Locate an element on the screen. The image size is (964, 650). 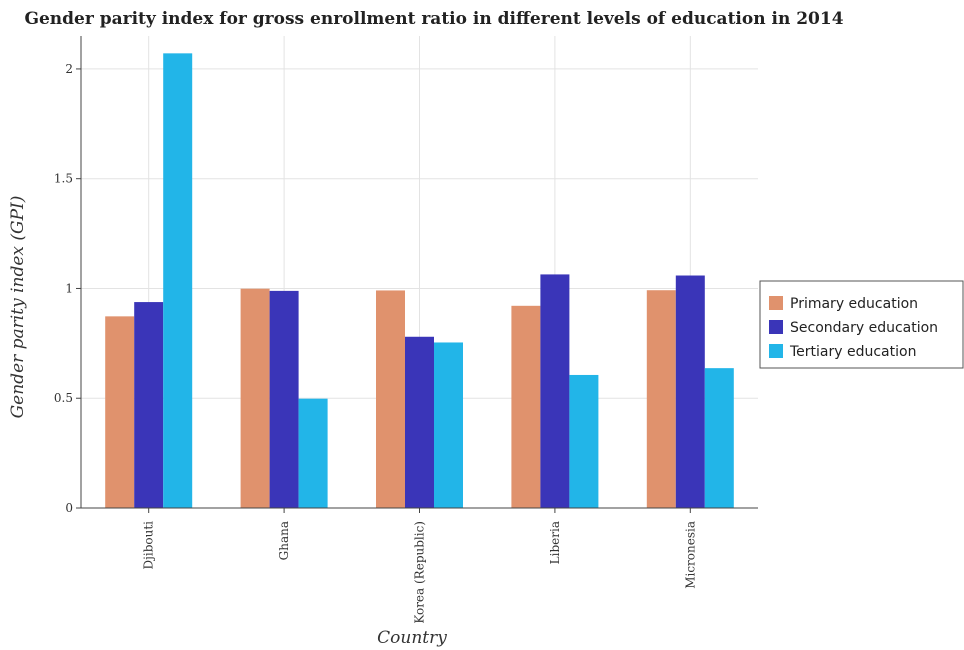
y-tick-label: 0.5 is located at coordinates (63, 398).